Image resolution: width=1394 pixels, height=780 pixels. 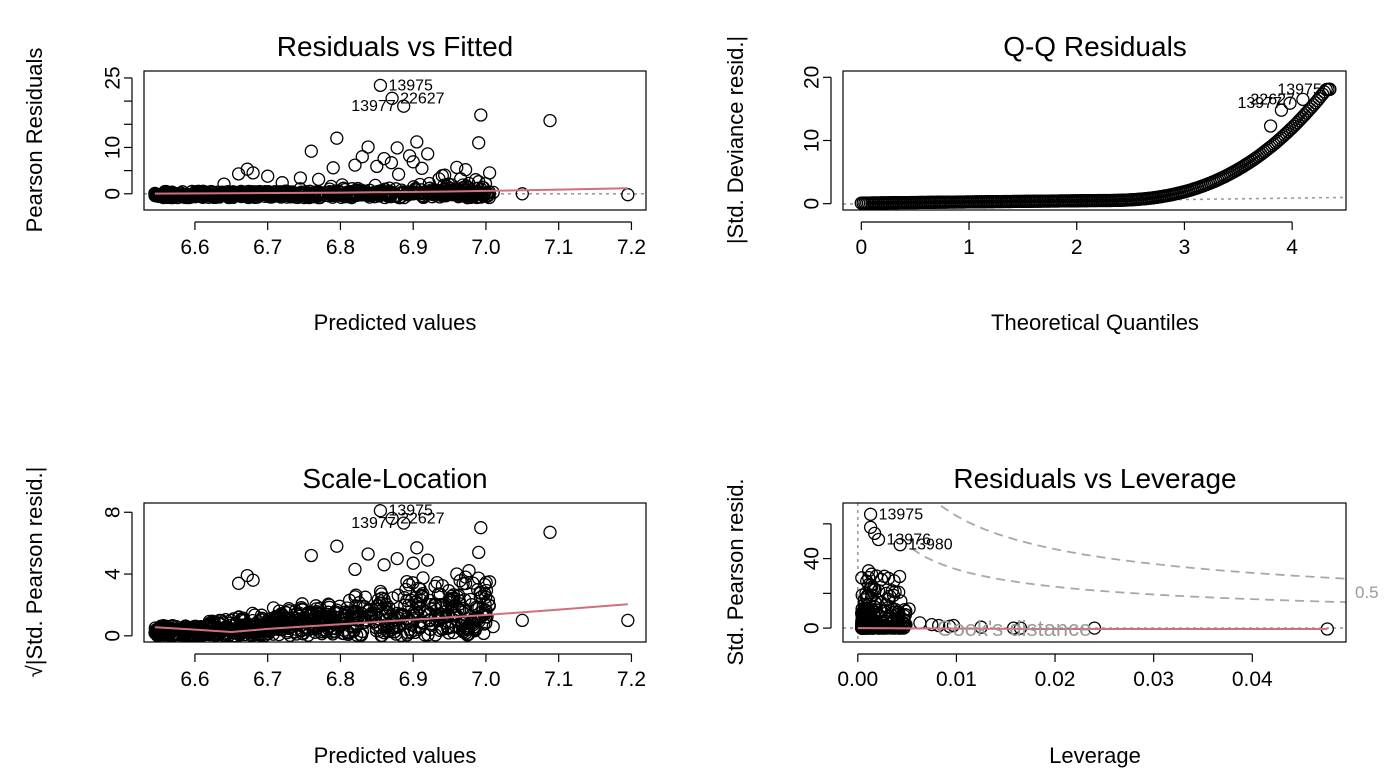 What do you see at coordinates (861, 247) in the screenshot?
I see `x-tick-label: 0` at bounding box center [861, 247].